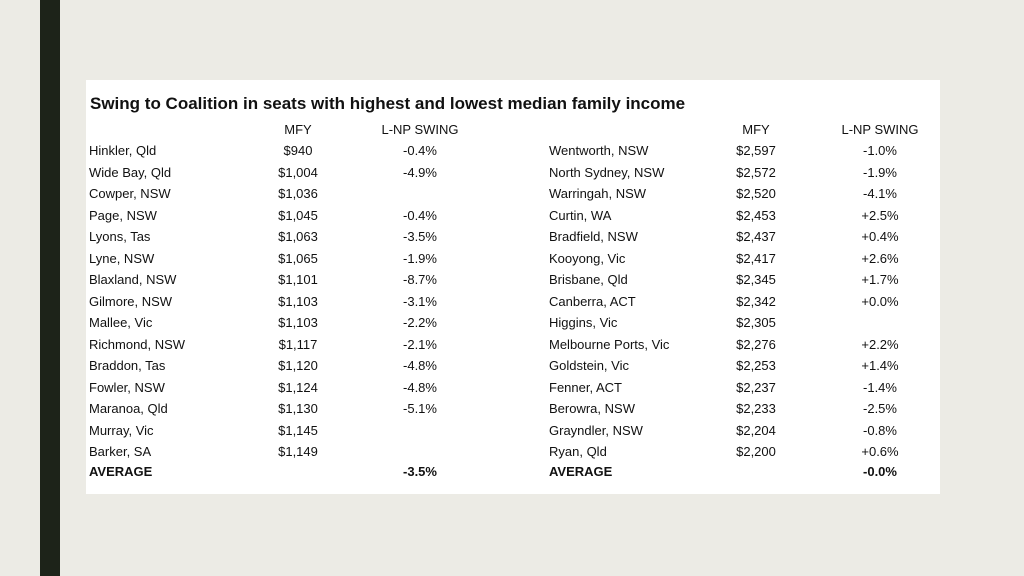  Describe the element at coordinates (298, 387) in the screenshot. I see `left-seat-mfy: $1,124` at that location.